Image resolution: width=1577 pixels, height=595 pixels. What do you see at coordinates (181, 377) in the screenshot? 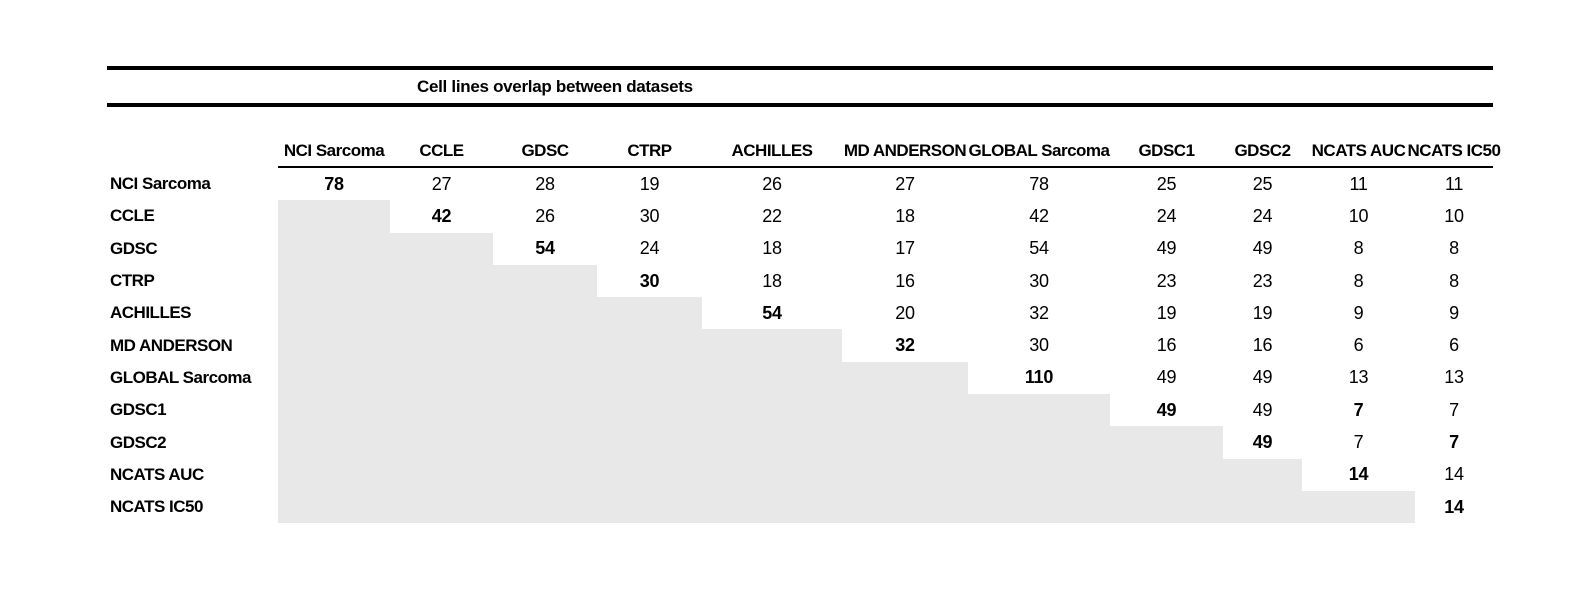
I see `row-header: GLOBAL Sarcoma` at bounding box center [181, 377].